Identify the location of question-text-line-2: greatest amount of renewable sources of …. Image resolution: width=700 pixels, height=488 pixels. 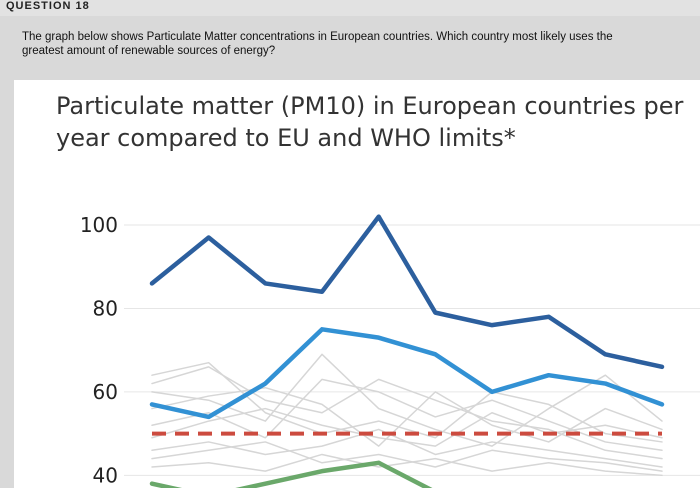
(149, 51).